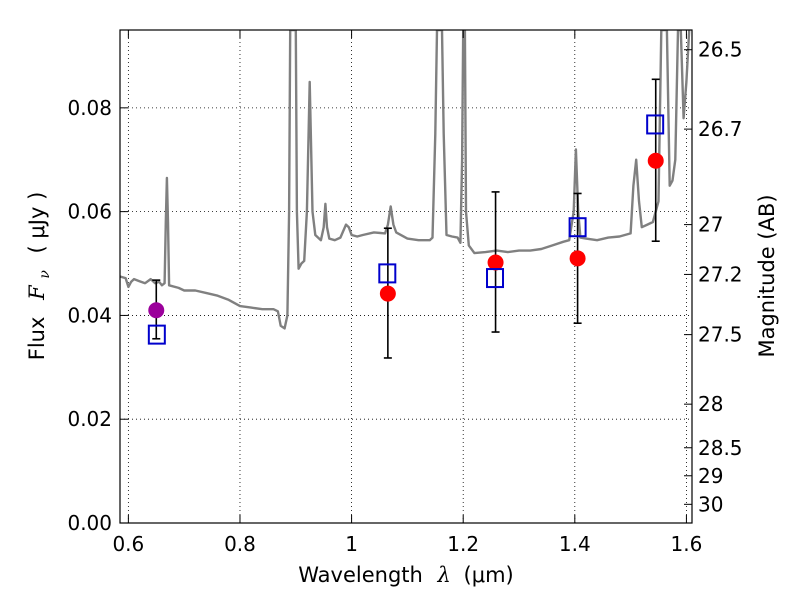 Image resolution: width=800 pixels, height=600 pixels. I want to click on x-tick-label: 1.4, so click(575, 544).